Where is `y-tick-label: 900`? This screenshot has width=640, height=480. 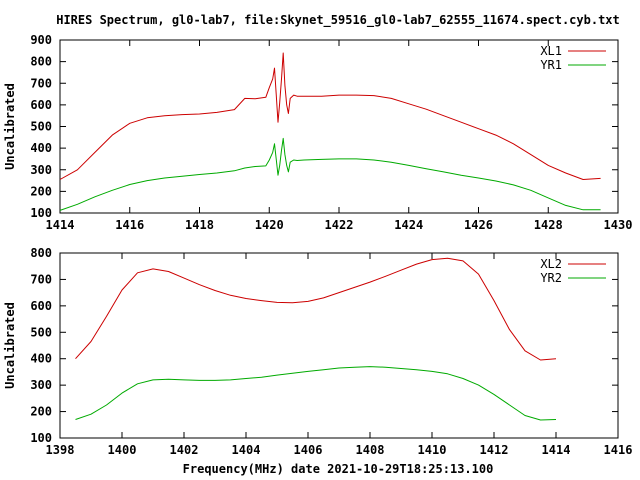 y-tick-label: 900 is located at coordinates (41, 40).